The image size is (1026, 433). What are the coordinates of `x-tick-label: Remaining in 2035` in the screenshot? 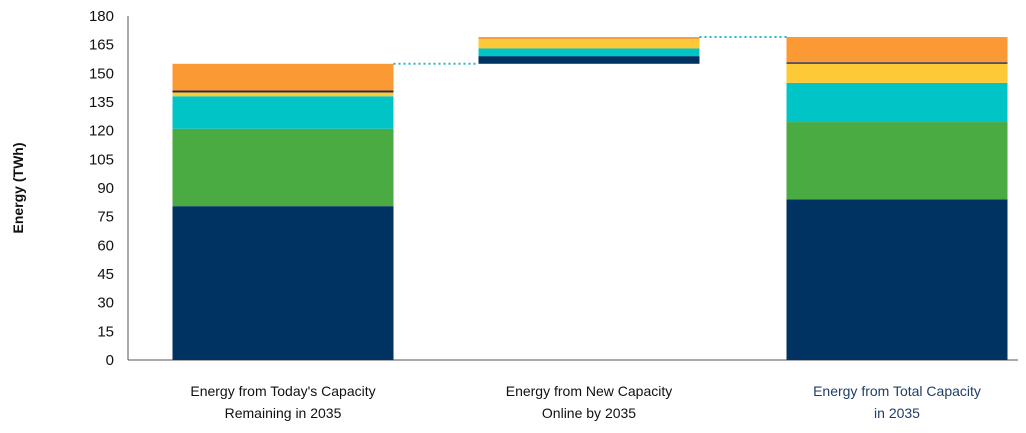 It's located at (283, 413).